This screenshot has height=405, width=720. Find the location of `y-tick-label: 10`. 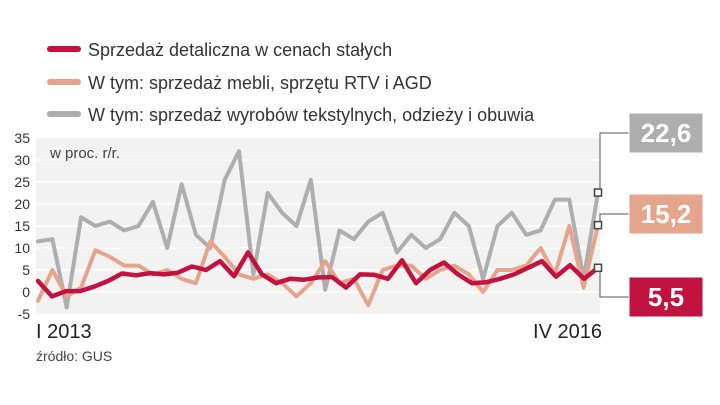

y-tick-label: 10 is located at coordinates (22, 248).